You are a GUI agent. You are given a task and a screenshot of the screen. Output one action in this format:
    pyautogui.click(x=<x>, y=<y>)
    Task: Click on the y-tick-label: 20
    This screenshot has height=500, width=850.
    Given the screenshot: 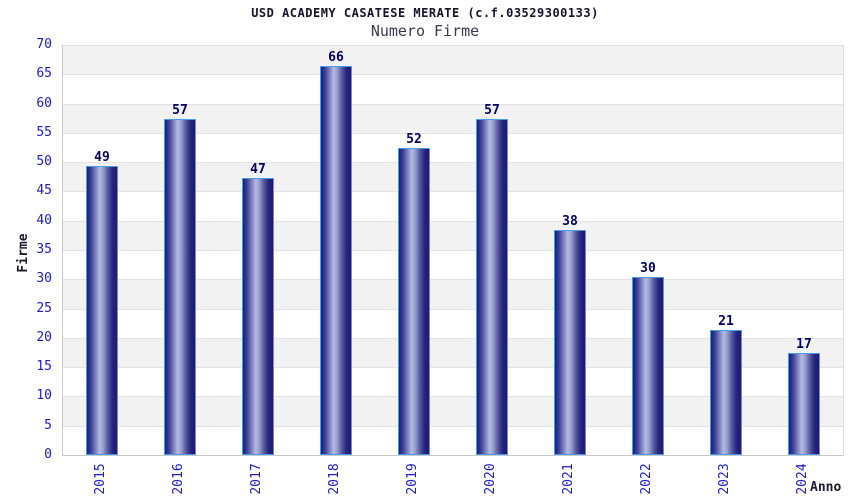 What is the action you would take?
    pyautogui.click(x=44, y=337)
    